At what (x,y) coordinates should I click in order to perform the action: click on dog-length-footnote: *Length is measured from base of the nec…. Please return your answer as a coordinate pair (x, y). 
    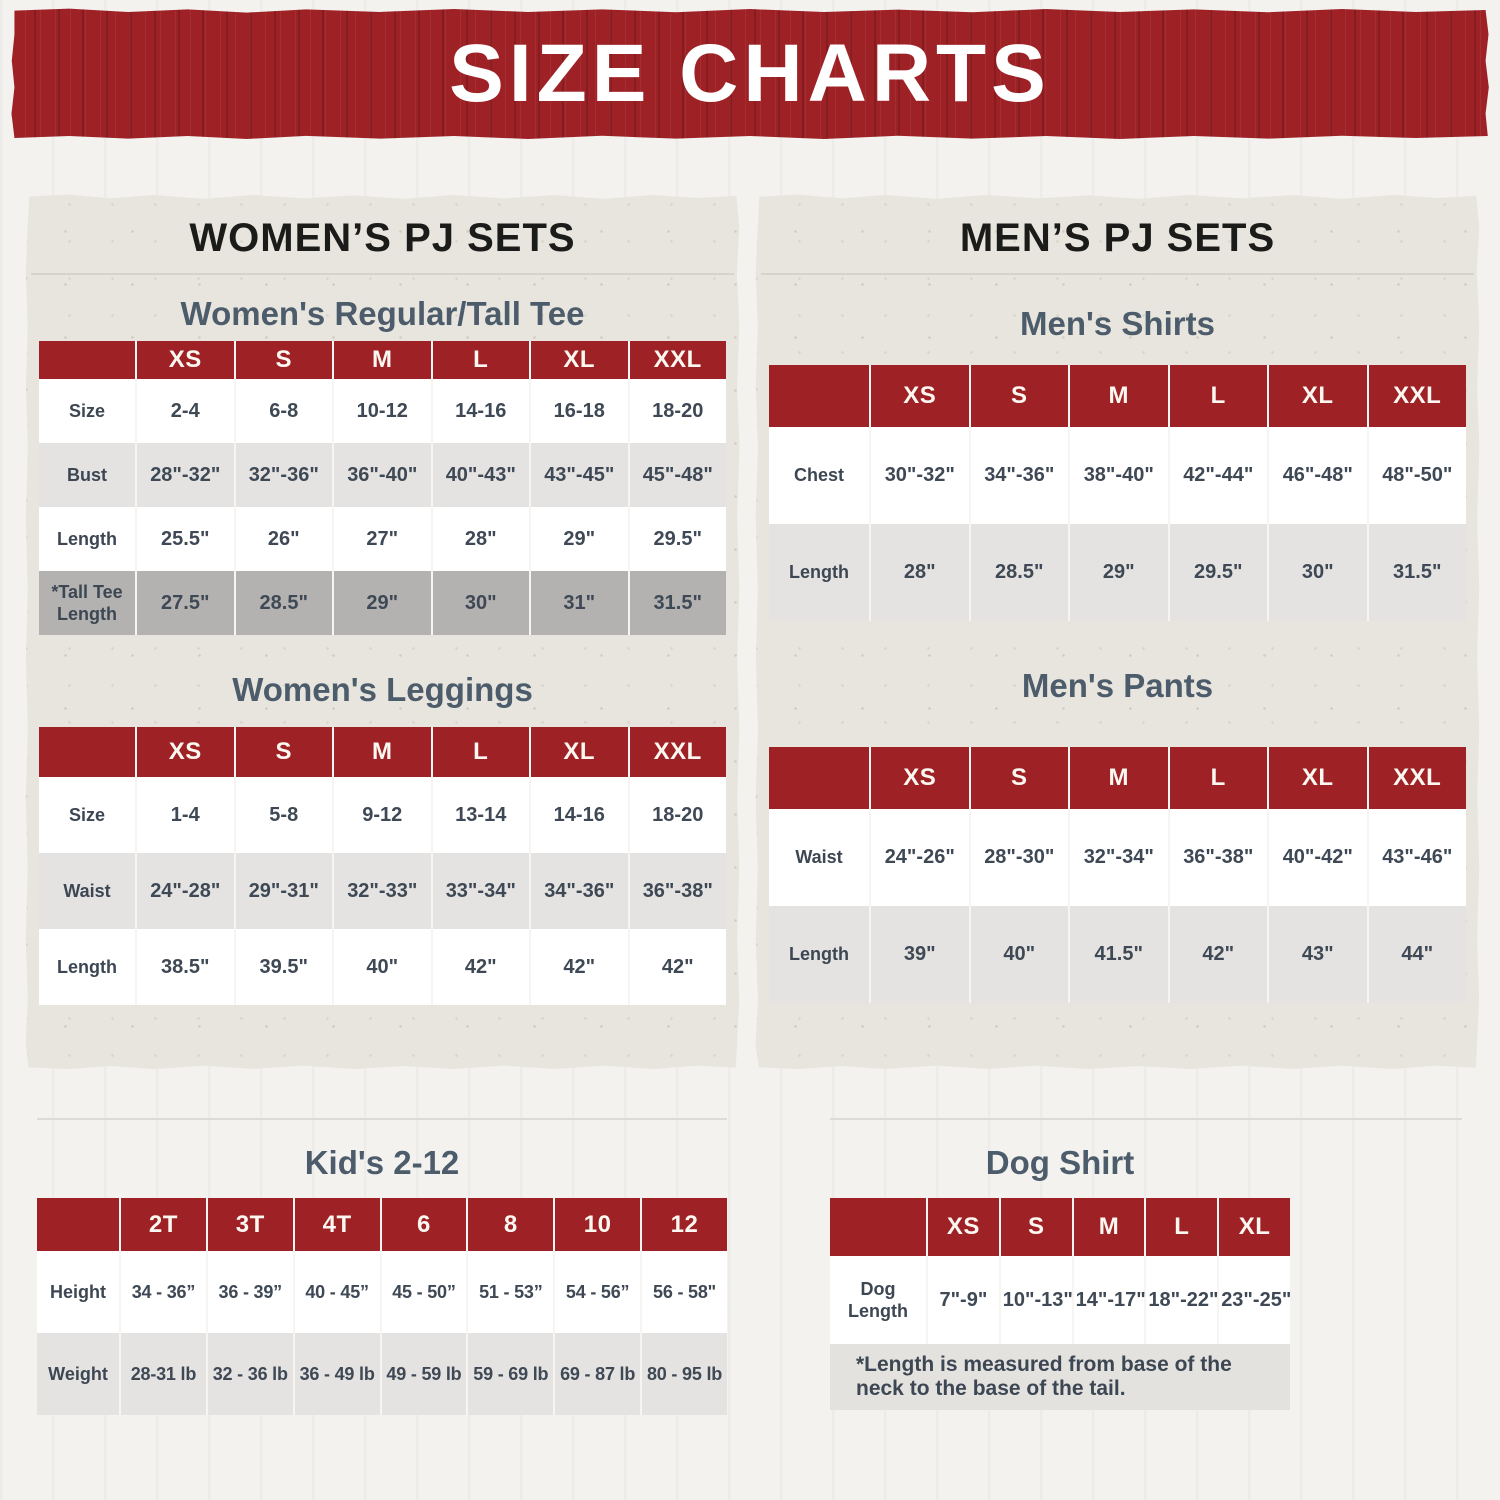
    Looking at the image, I should click on (1060, 1377).